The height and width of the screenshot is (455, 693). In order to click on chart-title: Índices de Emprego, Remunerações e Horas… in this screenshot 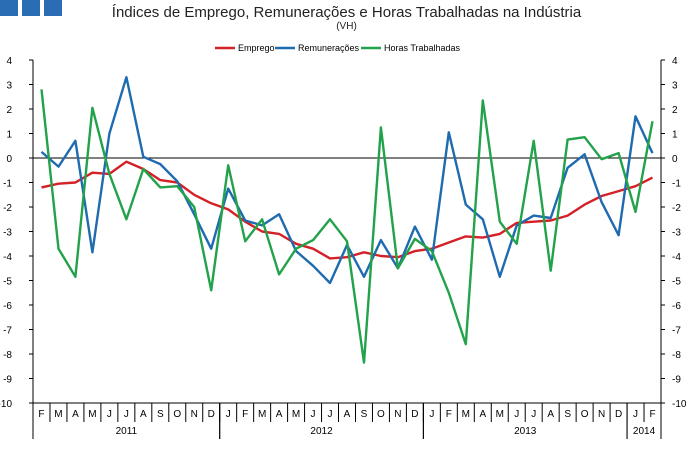, I will do `click(346, 12)`.